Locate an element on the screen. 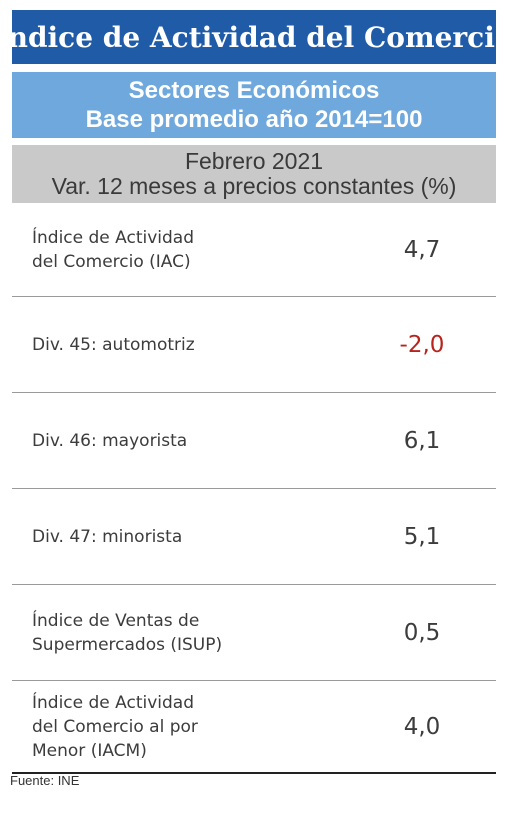  row-value: 6,1 is located at coordinates (422, 440).